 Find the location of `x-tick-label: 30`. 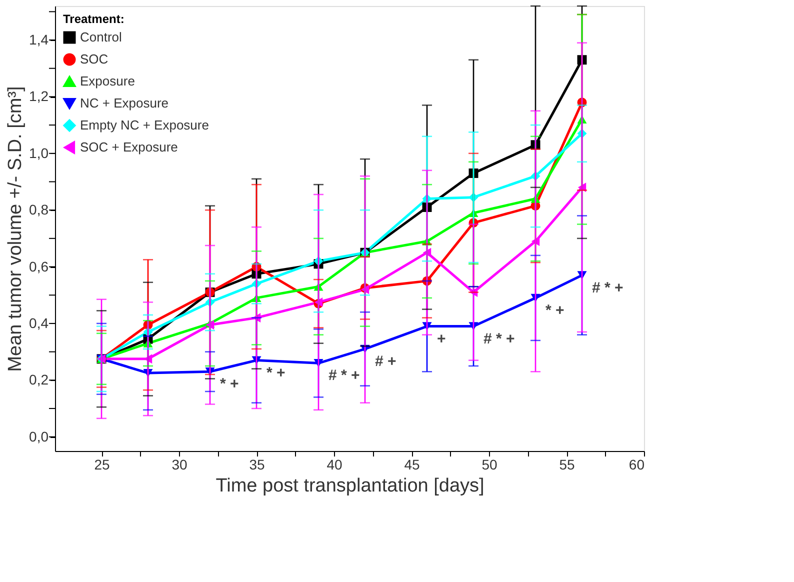

x-tick-label: 30 is located at coordinates (180, 464).